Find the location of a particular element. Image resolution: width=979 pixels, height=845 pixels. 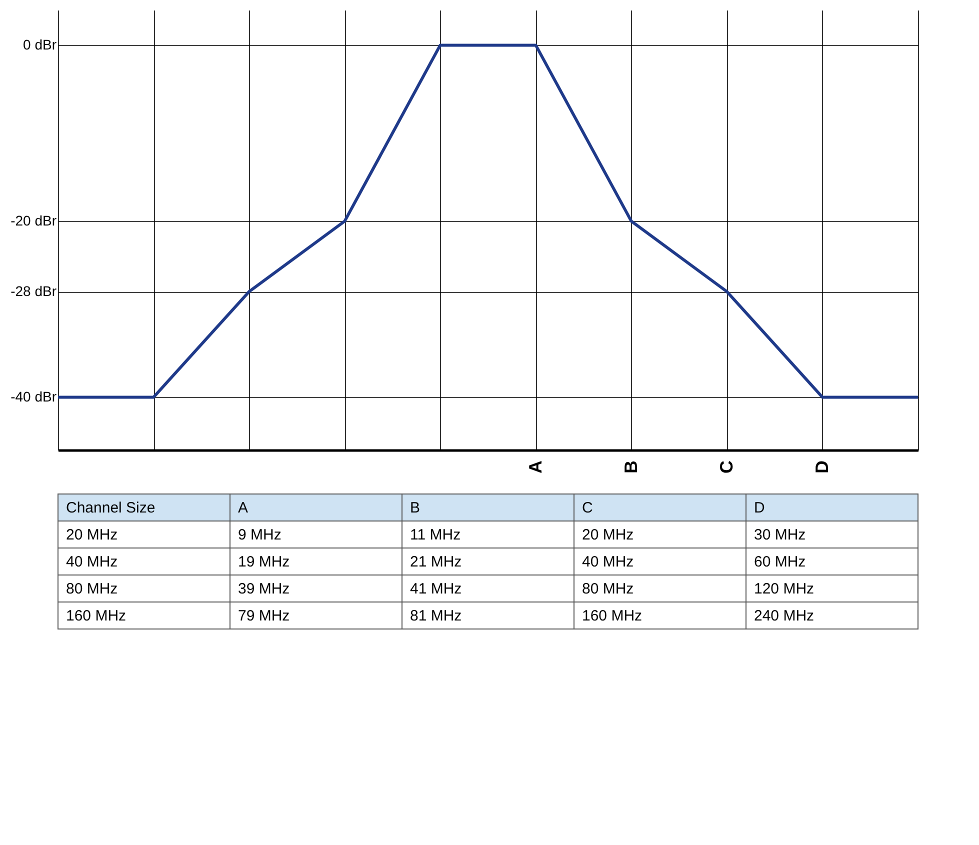

y-tick-label: -40 dBr is located at coordinates (33, 396).